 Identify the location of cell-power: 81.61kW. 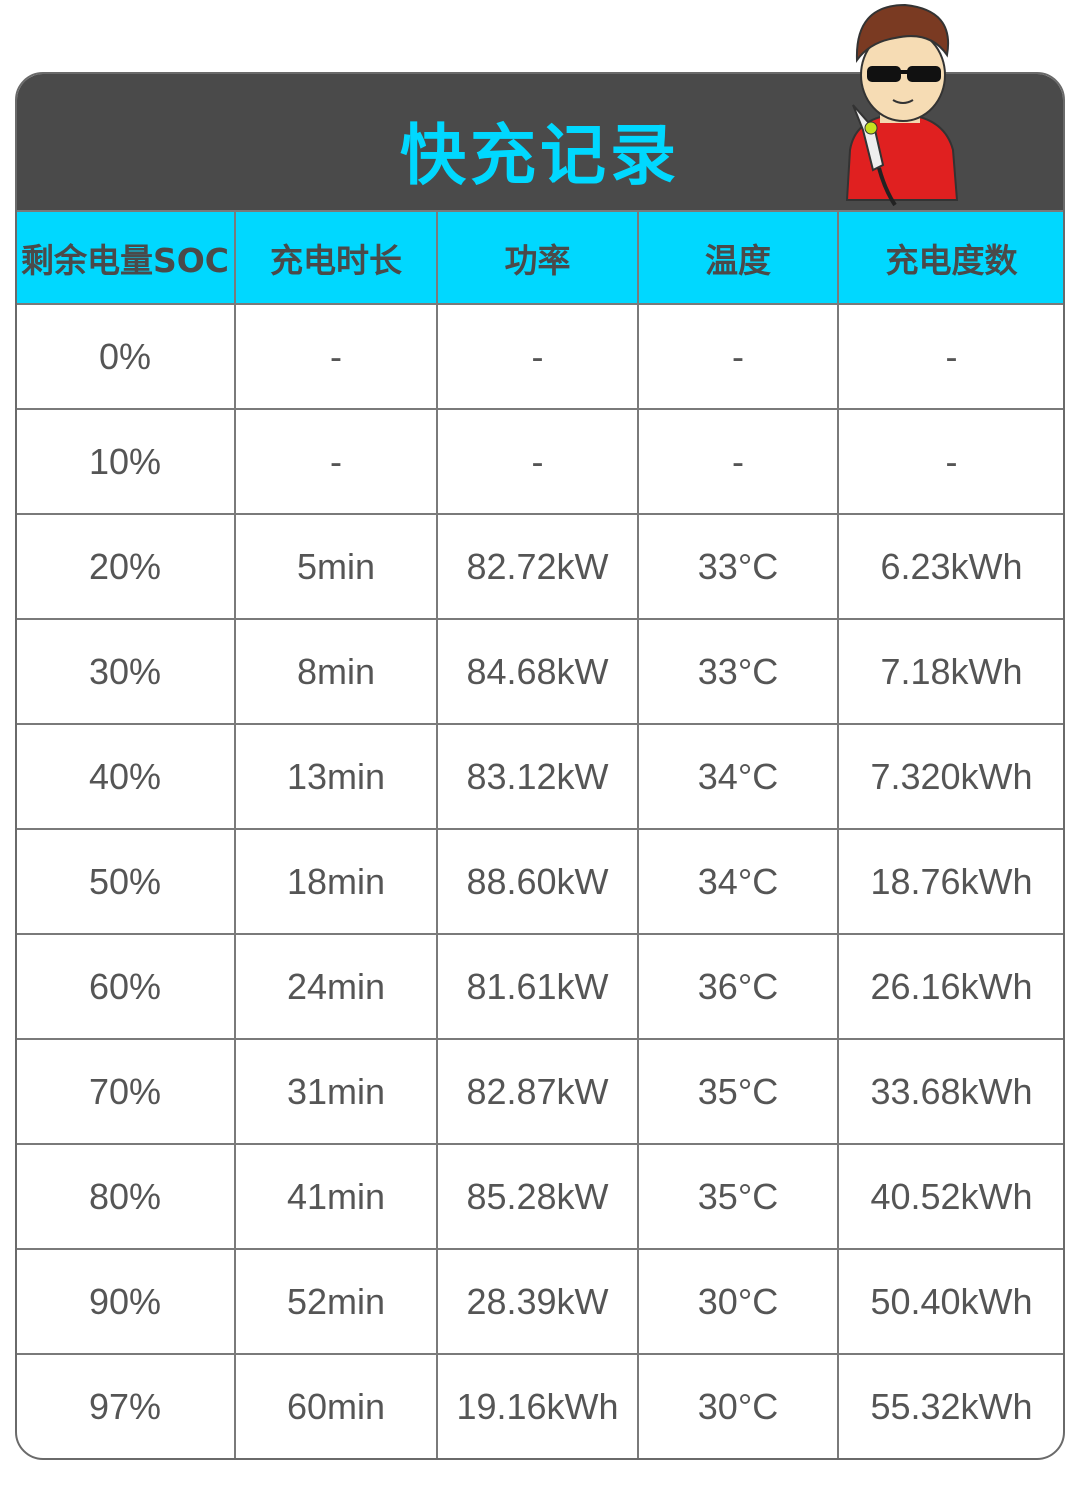
(537, 986).